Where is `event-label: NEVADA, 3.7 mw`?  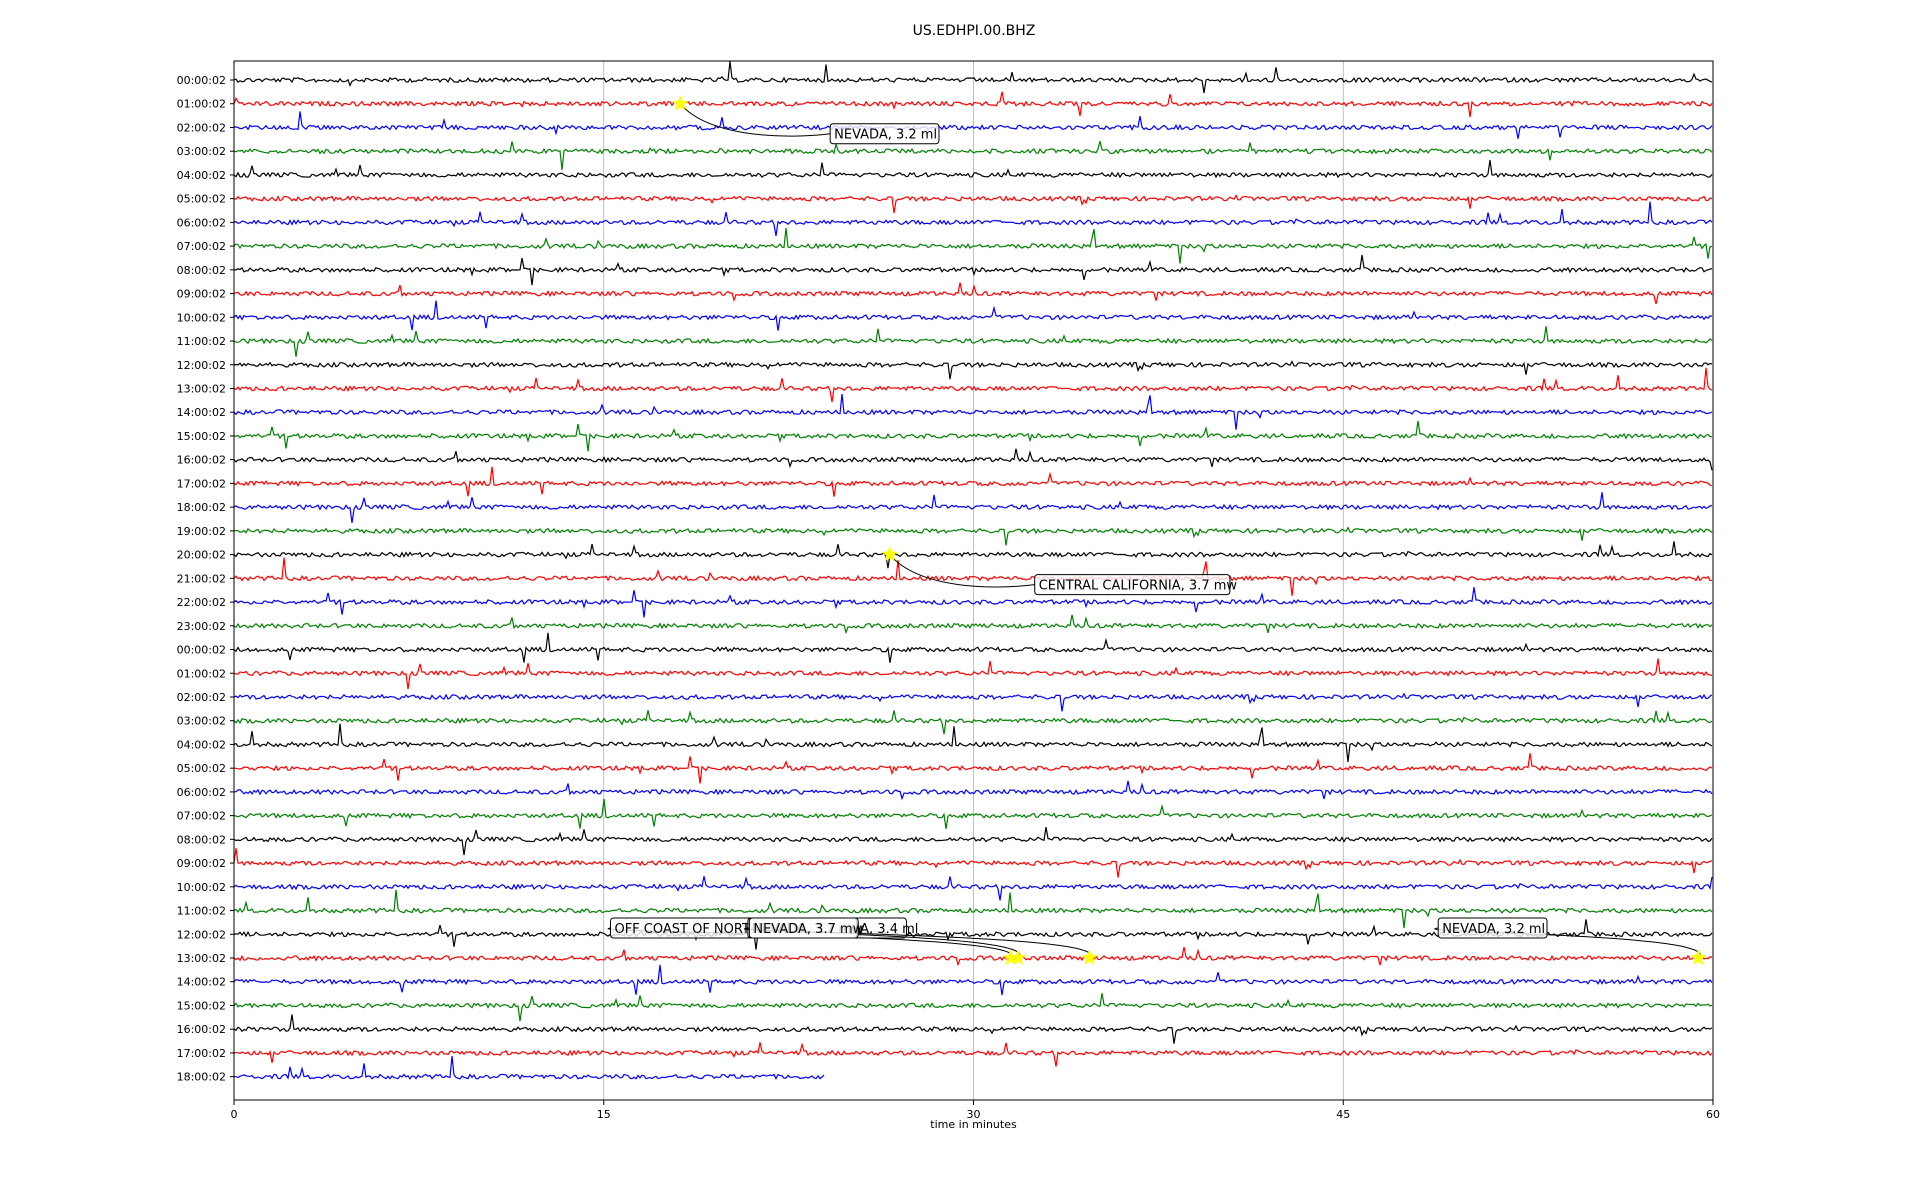 event-label: NEVADA, 3.7 mw is located at coordinates (808, 929).